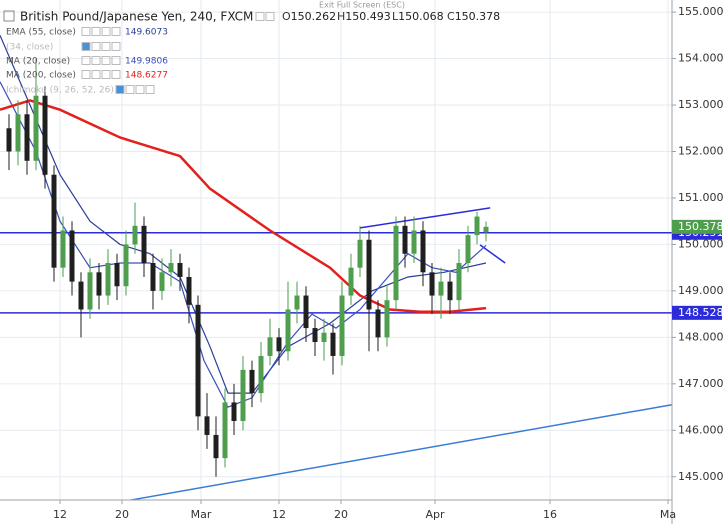 The height and width of the screenshot is (524, 724). What do you see at coordinates (336, 512) in the screenshot?
I see `time-axis-panel` at bounding box center [336, 512].